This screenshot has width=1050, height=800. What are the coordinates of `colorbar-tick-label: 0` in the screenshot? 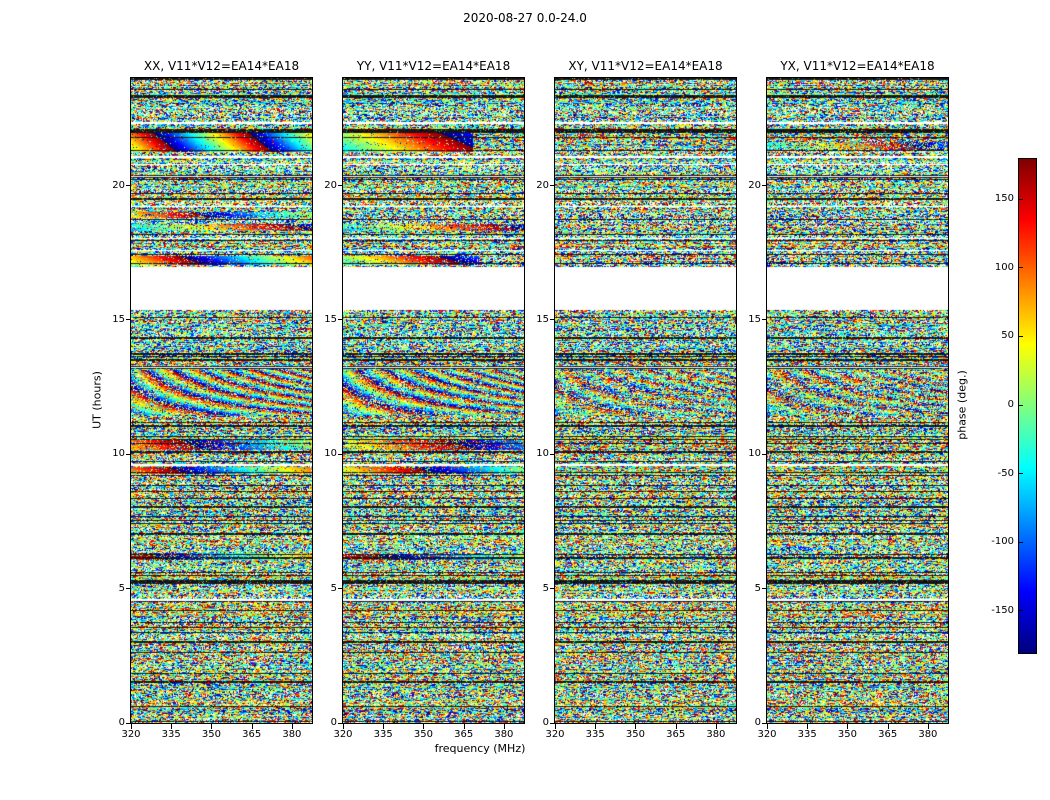 It's located at (1010, 404).